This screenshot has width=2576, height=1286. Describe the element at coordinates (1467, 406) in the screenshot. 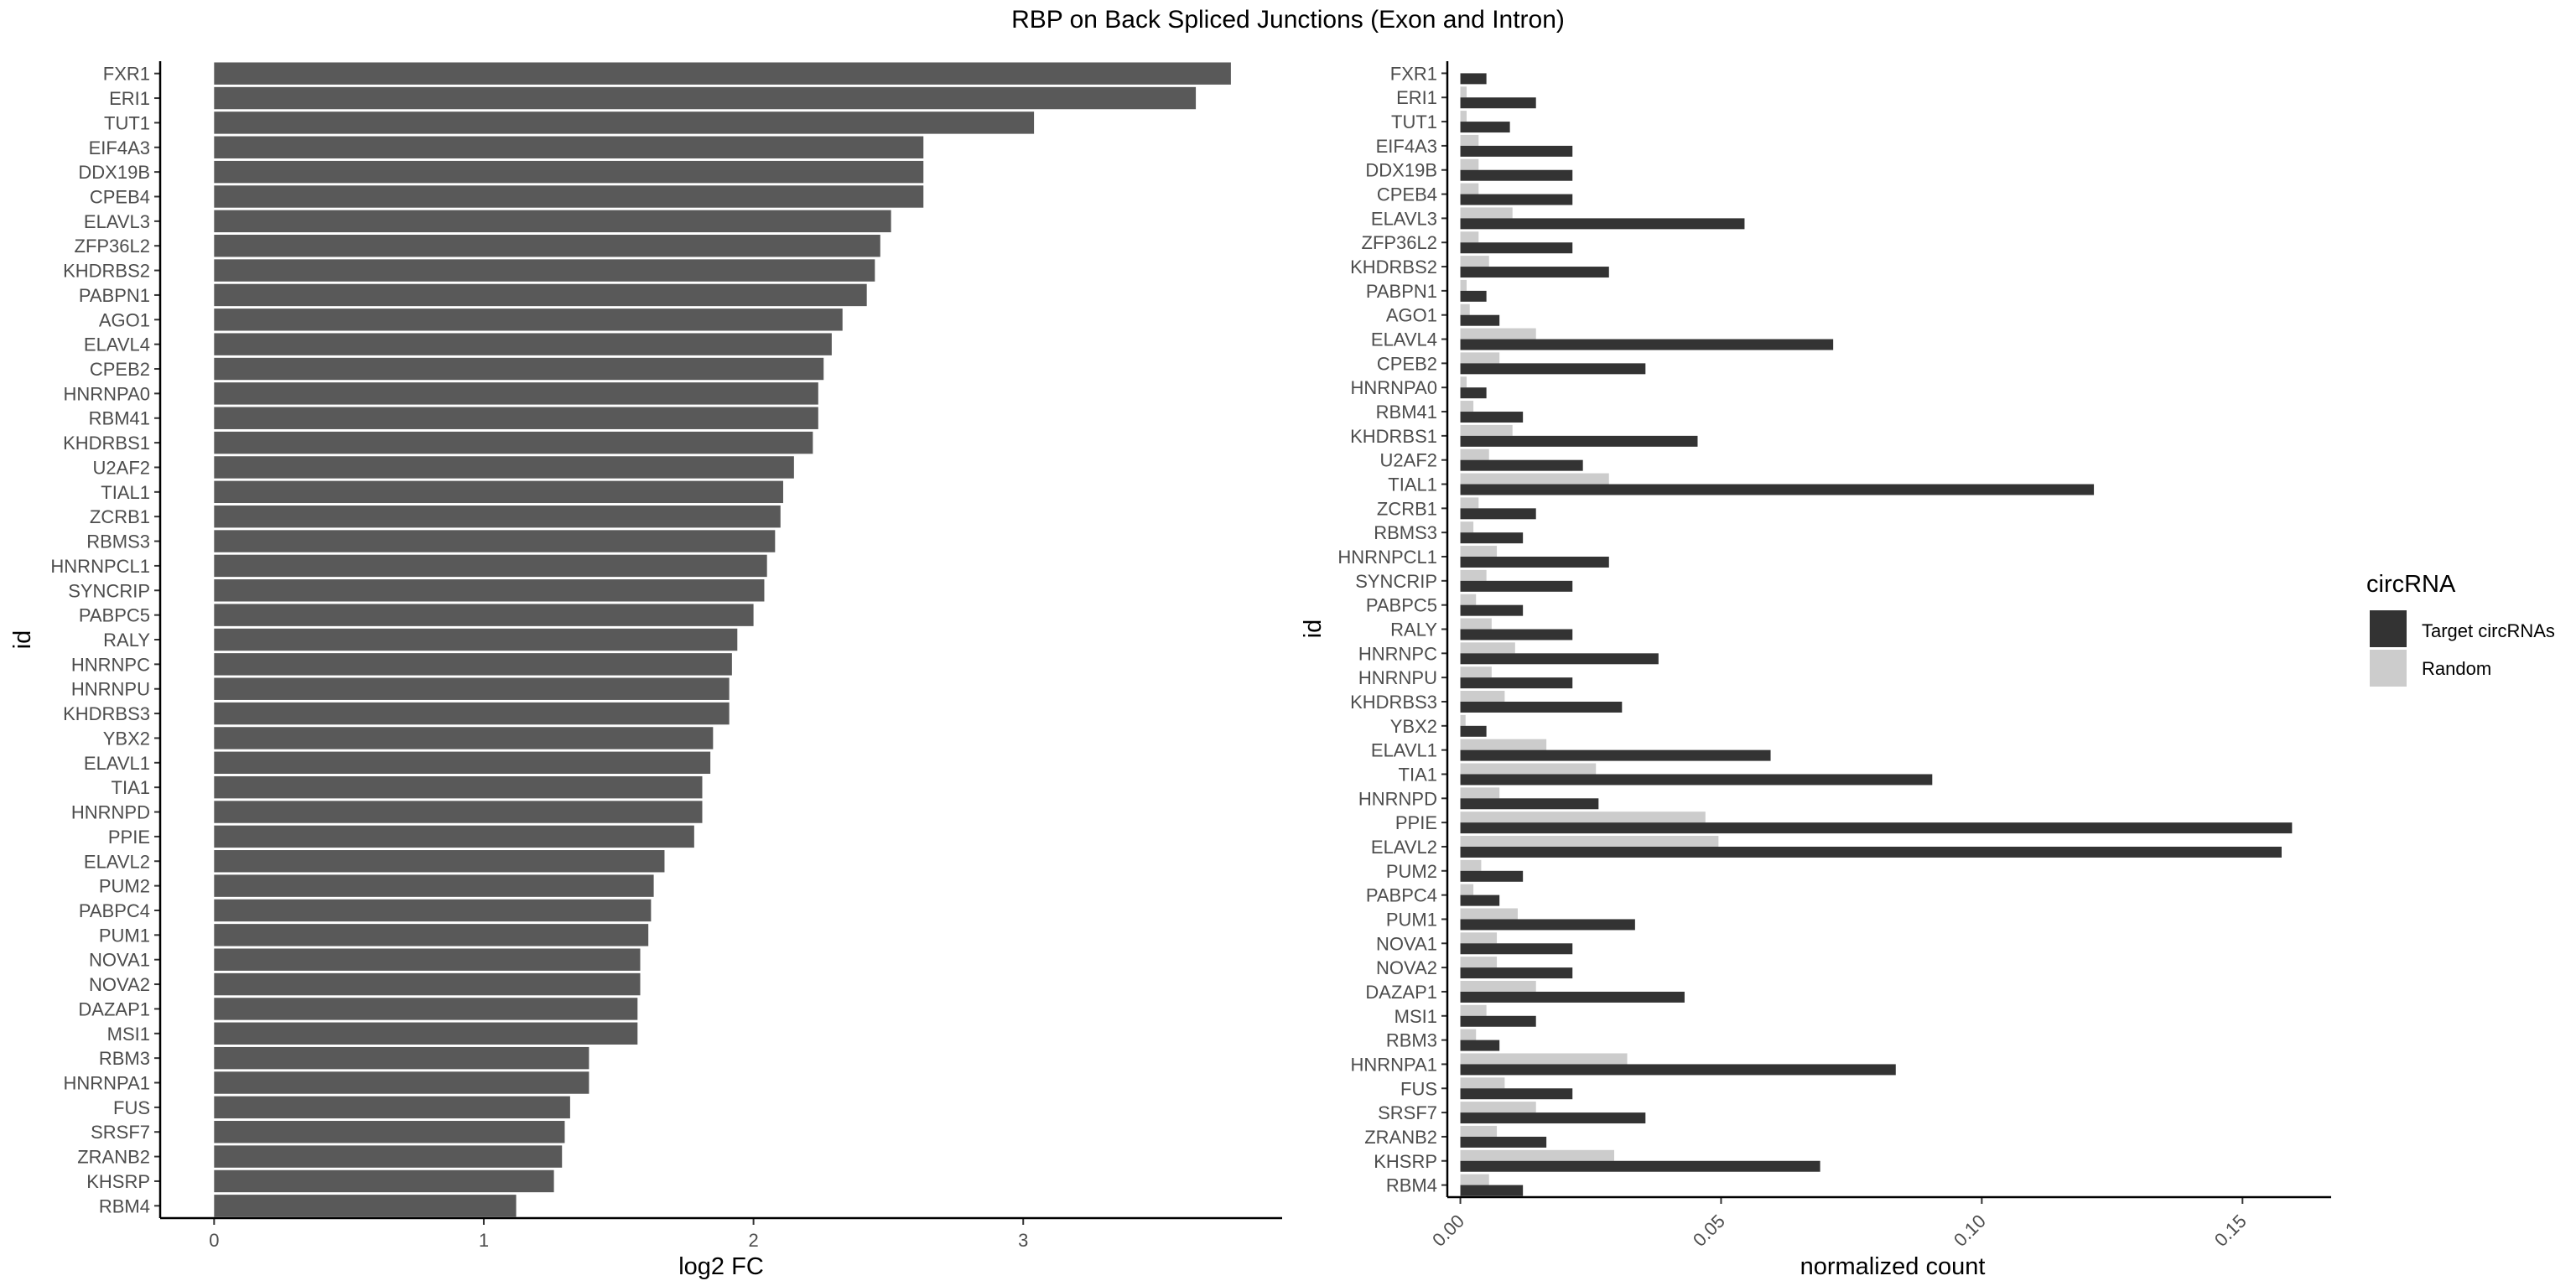

I see `right-bar-random-rbm41` at that location.